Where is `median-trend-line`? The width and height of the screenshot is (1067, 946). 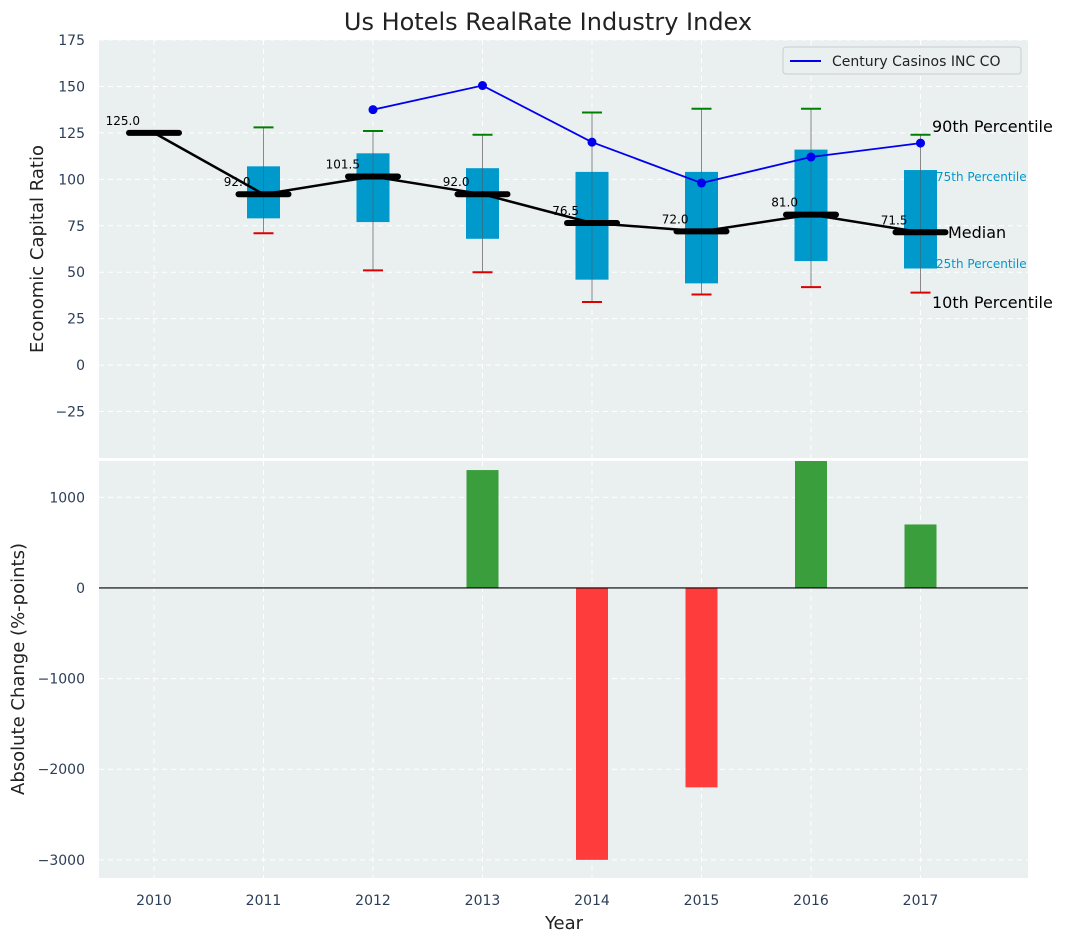 median-trend-line is located at coordinates (537, 182).